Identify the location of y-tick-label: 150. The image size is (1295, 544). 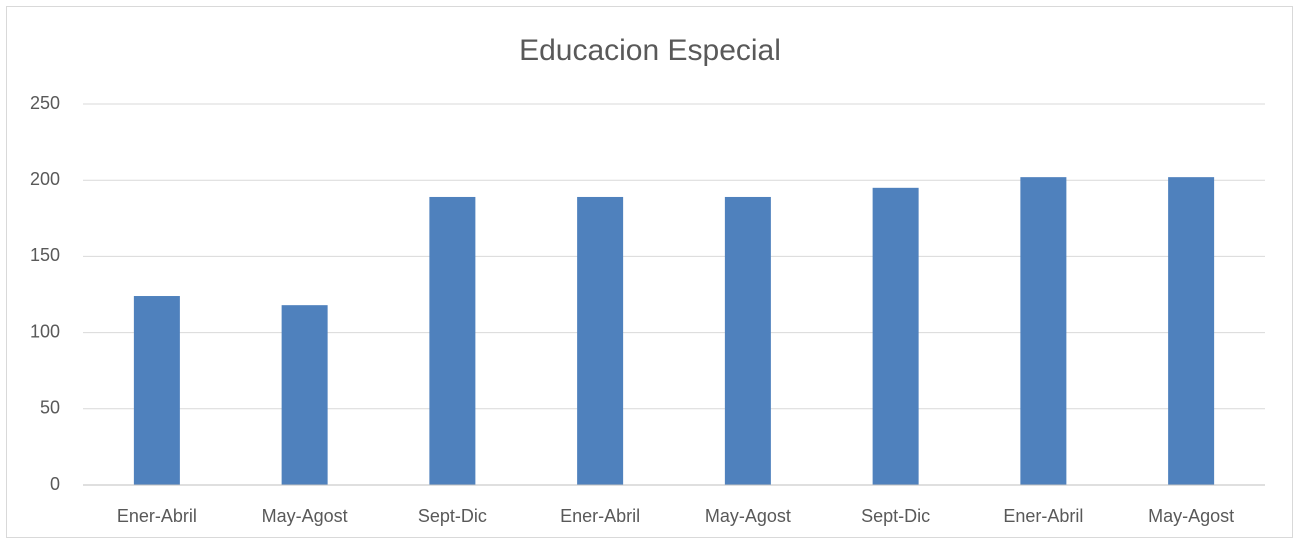
(45, 255).